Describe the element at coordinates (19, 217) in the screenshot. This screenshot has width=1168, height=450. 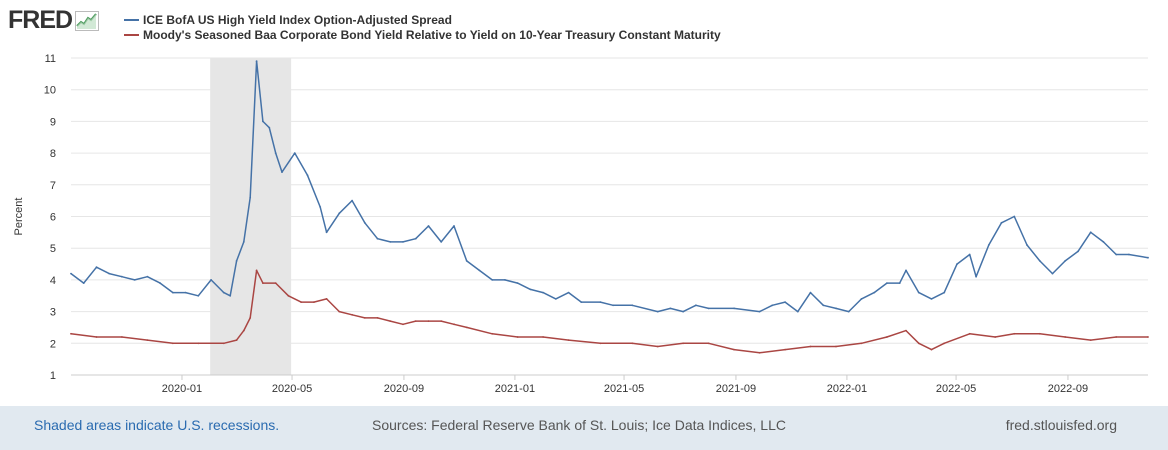
I see `y-axis-label: Percent` at that location.